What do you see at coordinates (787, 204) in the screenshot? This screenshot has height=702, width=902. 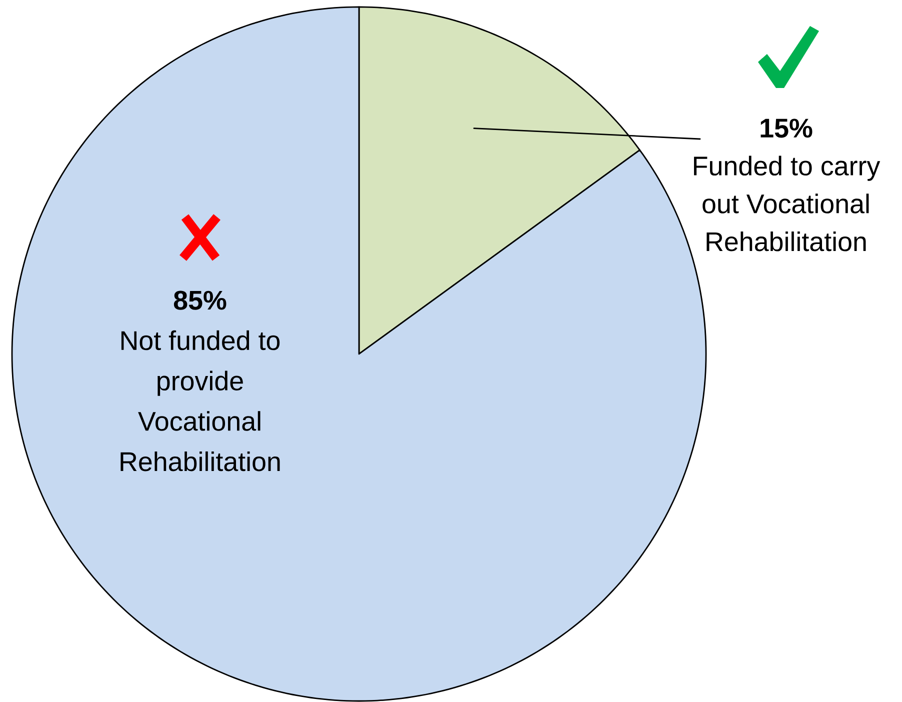 I see `slice-label: Funded to carry out Vocational Rehabilitation` at bounding box center [787, 204].